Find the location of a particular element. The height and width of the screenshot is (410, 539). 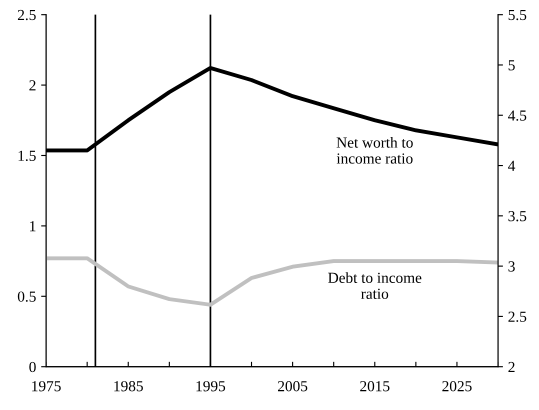

y-tick-label: 0.5 is located at coordinates (27, 296).